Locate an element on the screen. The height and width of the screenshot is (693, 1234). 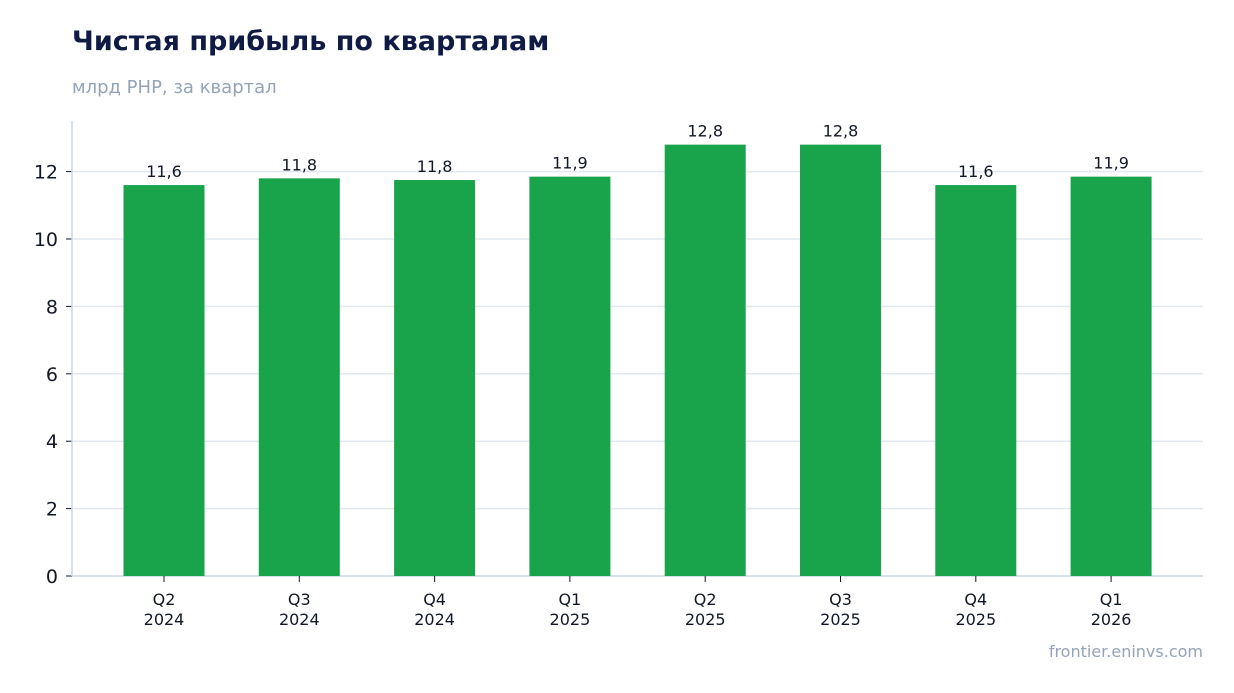
chart-title: Чистая прибыль по кварталам is located at coordinates (311, 41).